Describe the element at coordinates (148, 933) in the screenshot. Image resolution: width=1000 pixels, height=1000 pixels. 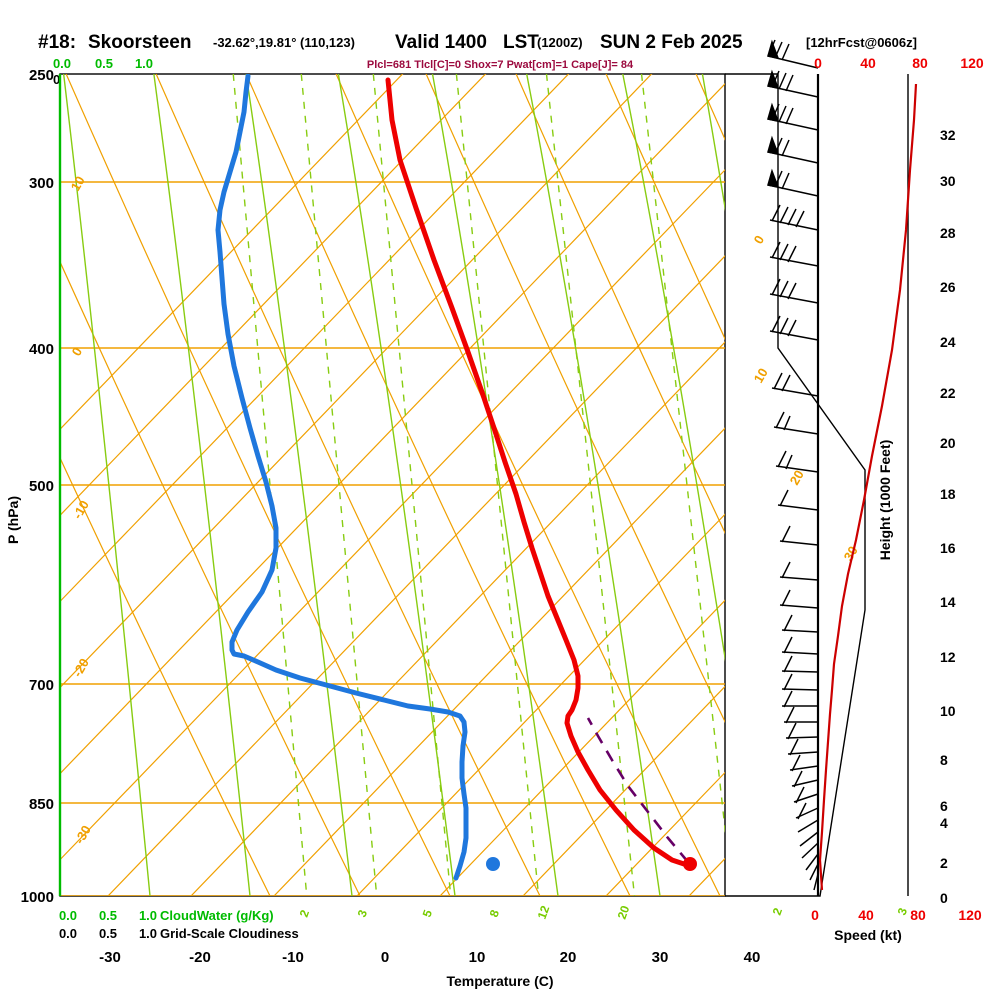
I see `cloudiness-tick-bot-2: 1.0` at that location.